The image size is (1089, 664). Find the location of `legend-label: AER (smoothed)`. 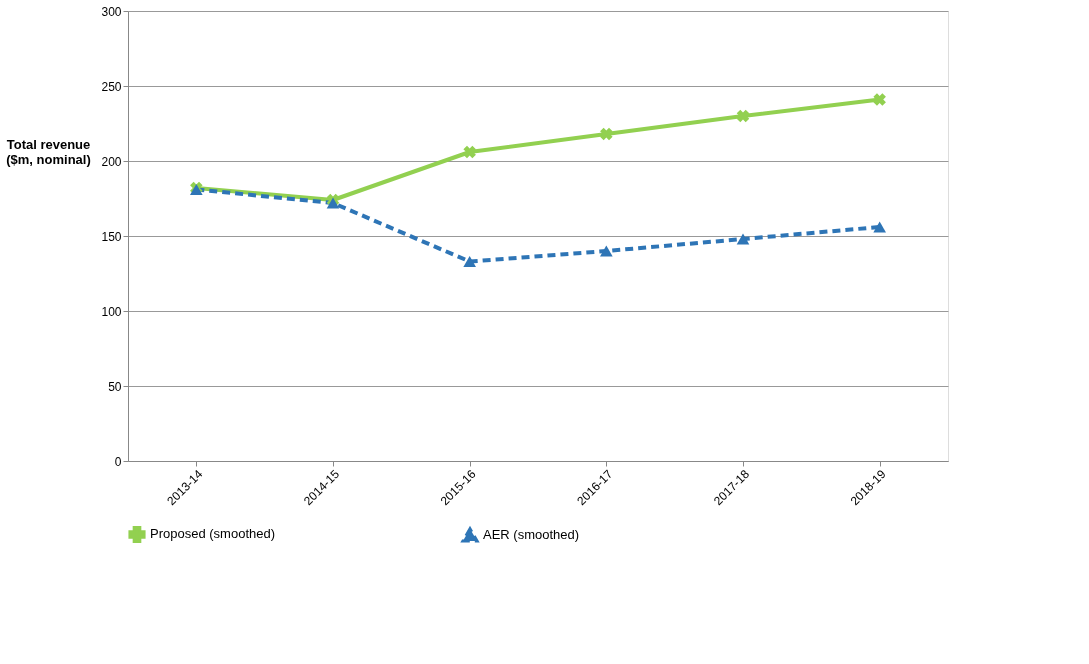

legend-label: AER (smoothed) is located at coordinates (531, 534).